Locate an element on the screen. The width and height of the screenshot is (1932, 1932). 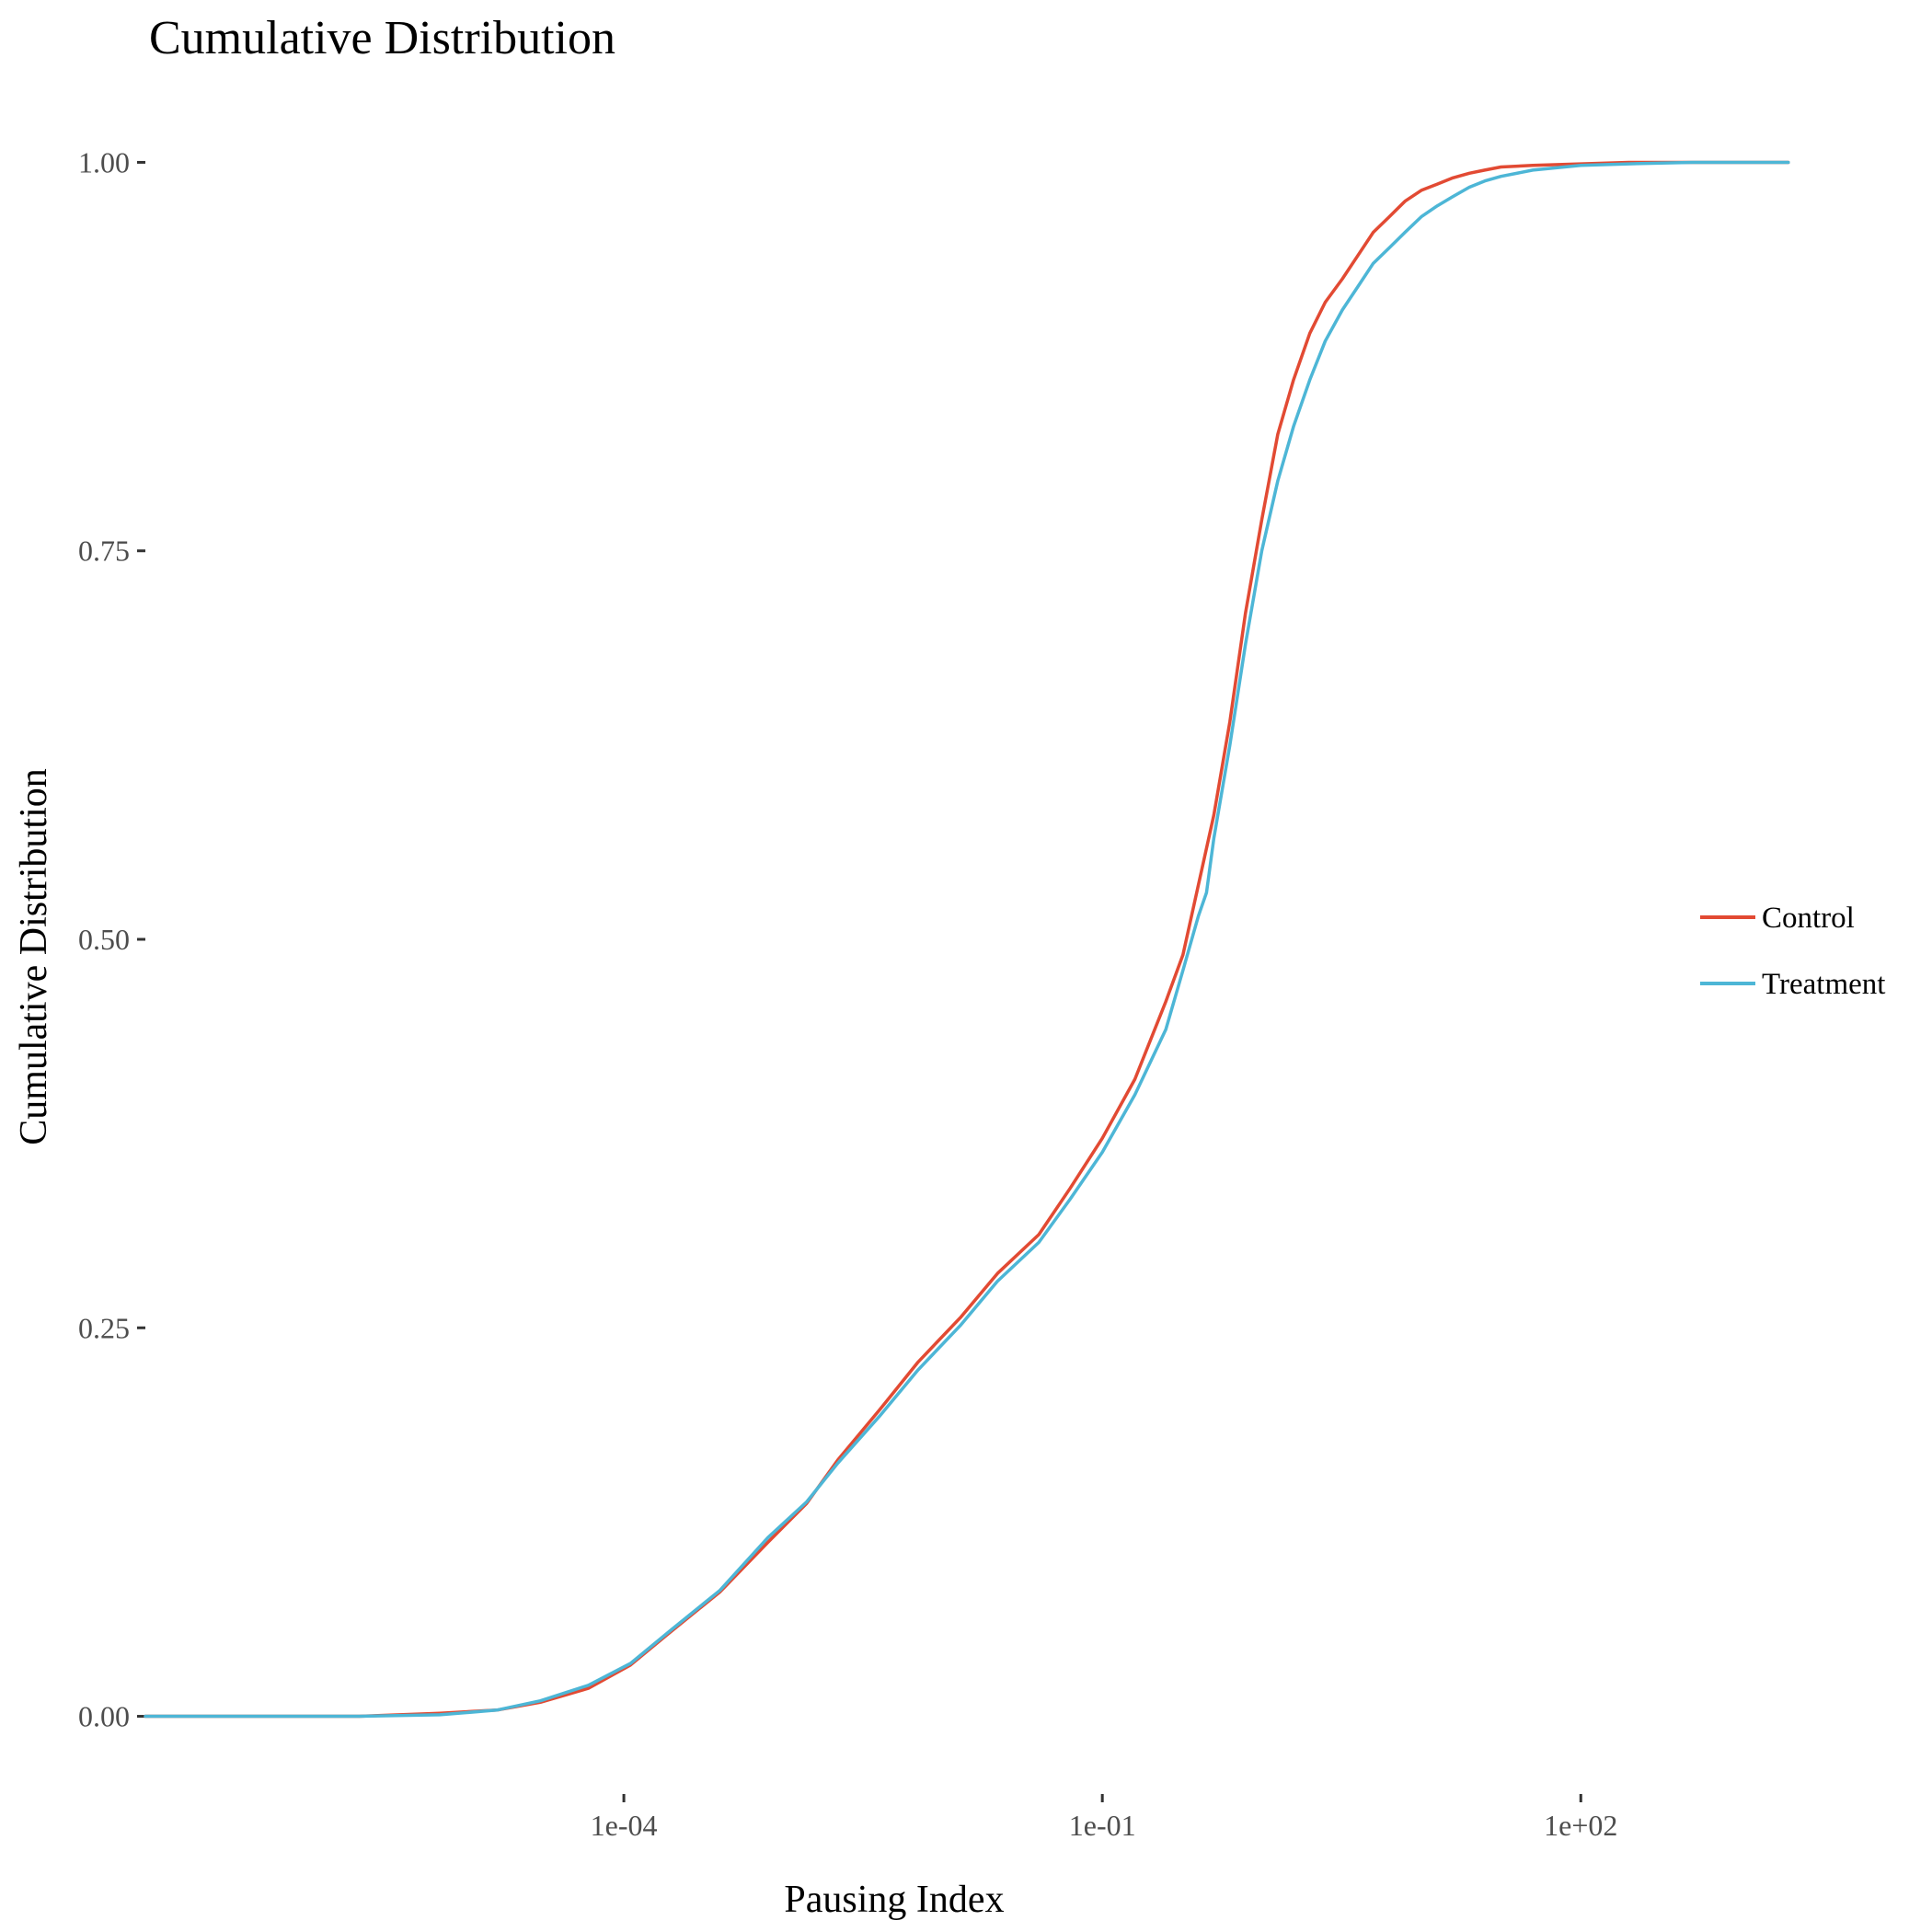
legend-label-control: Control is located at coordinates (1808, 918).